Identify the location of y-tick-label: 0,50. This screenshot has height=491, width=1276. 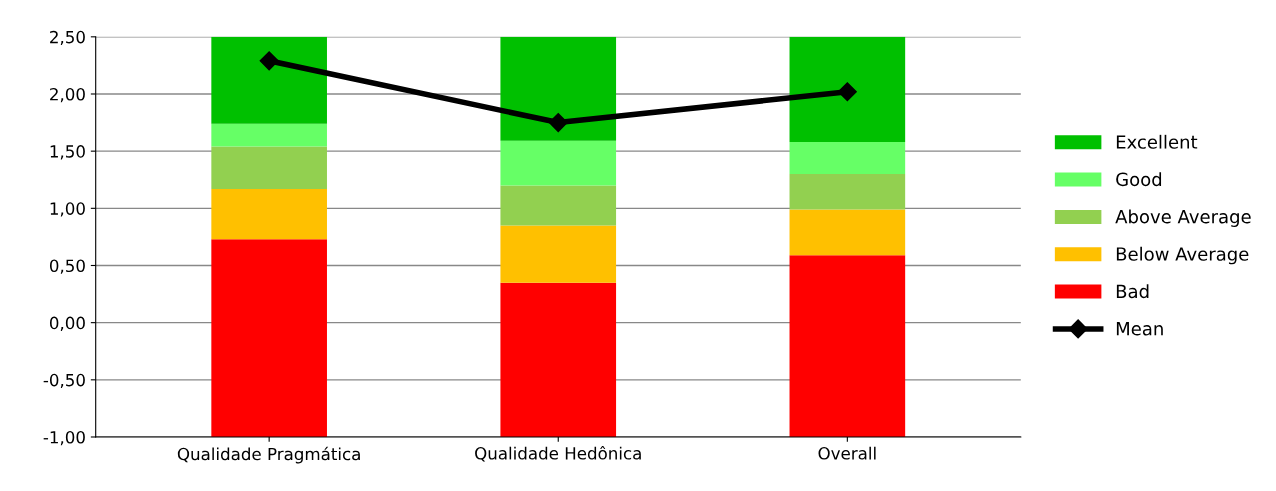
(67, 266).